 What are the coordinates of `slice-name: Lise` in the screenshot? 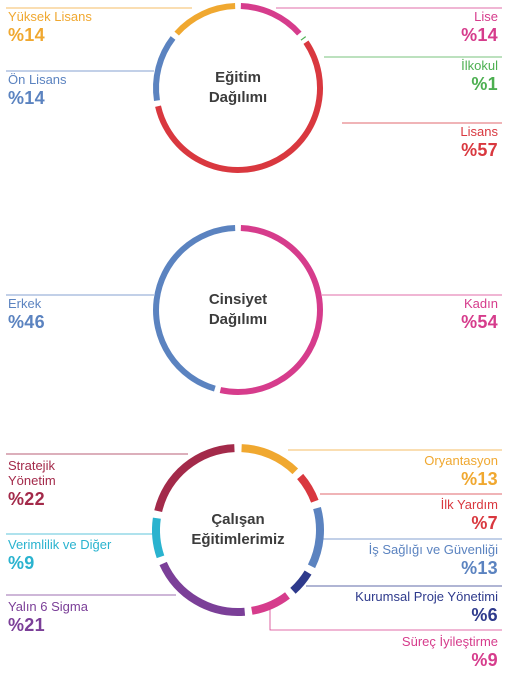 It's located at (486, 16).